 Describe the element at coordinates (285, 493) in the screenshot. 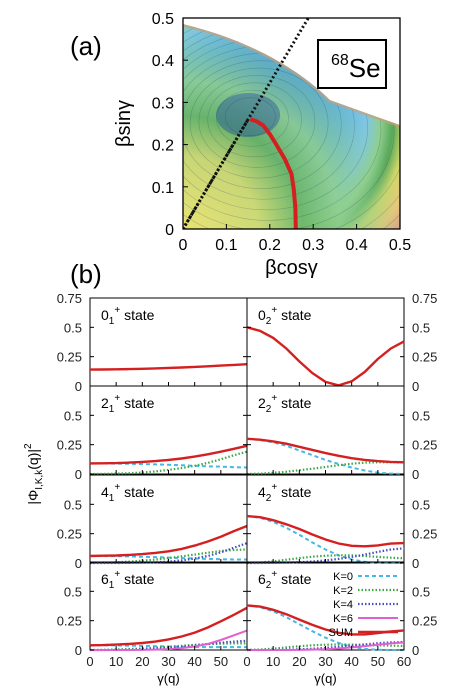

I see `state-label: 42+ state` at that location.